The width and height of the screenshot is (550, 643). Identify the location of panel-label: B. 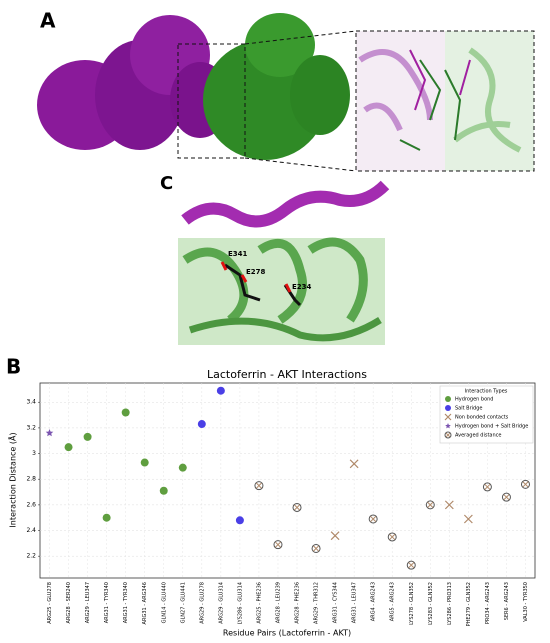
(13, 367).